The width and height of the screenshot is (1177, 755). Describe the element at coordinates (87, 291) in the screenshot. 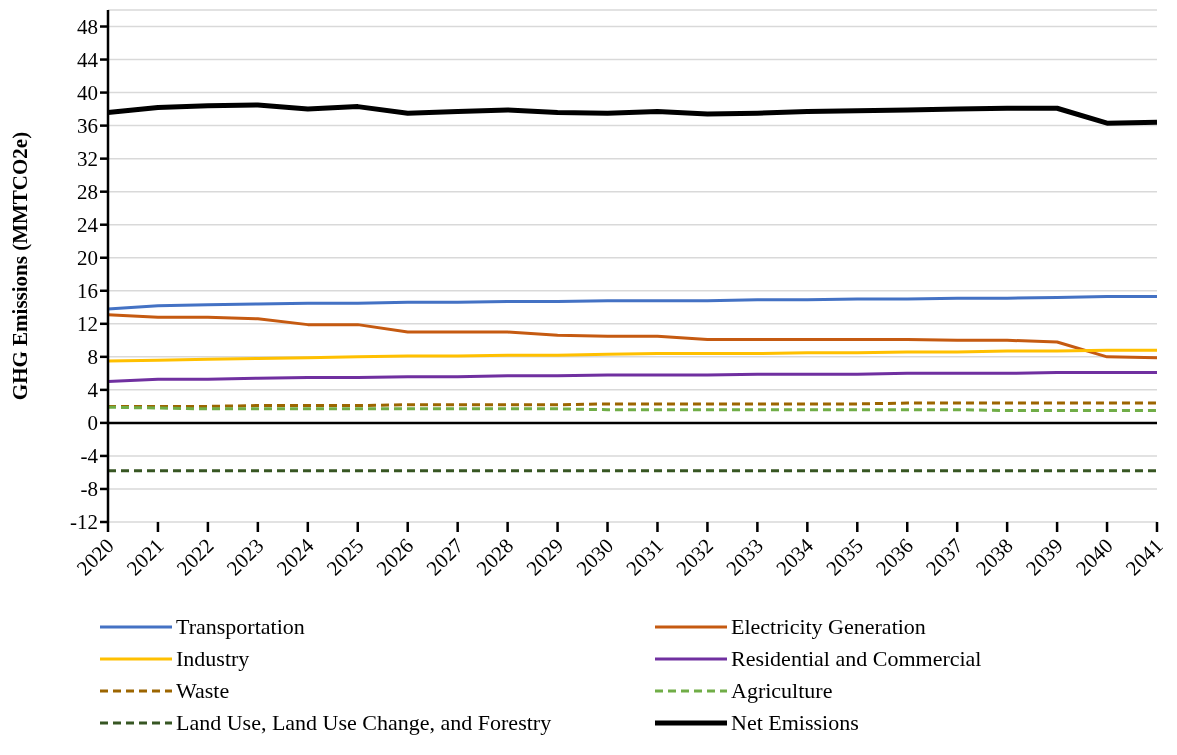

I see `y-tick-label: 16` at that location.